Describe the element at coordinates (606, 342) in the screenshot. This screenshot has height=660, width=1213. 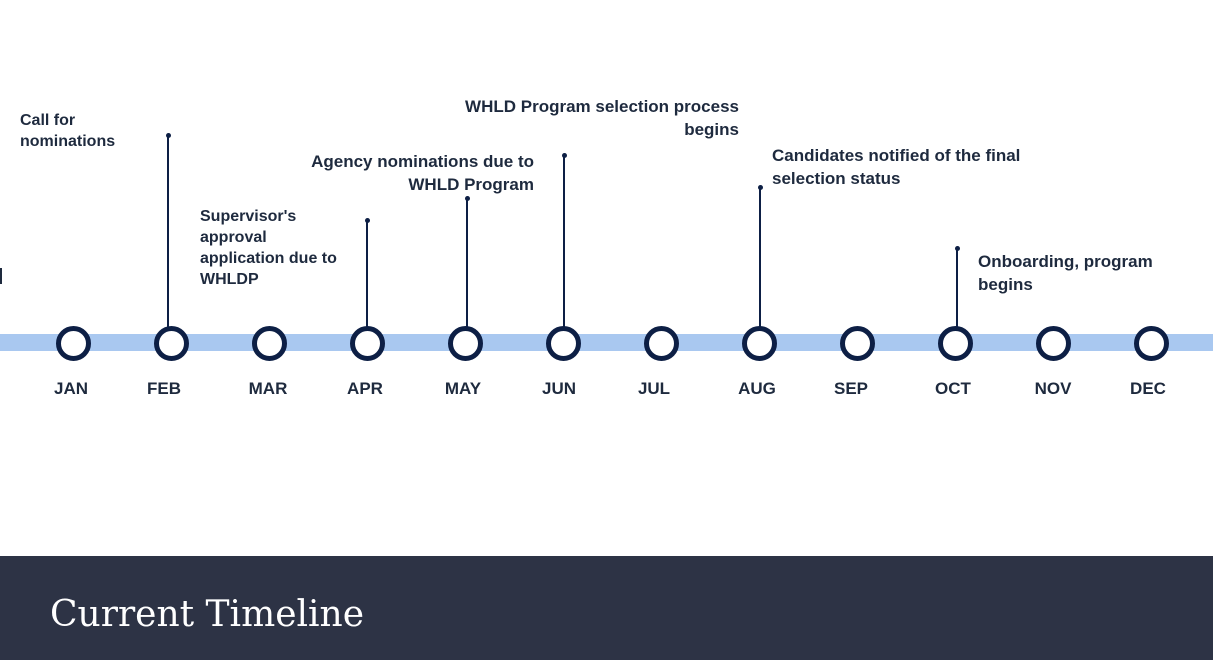
I see `timeline-bar` at that location.